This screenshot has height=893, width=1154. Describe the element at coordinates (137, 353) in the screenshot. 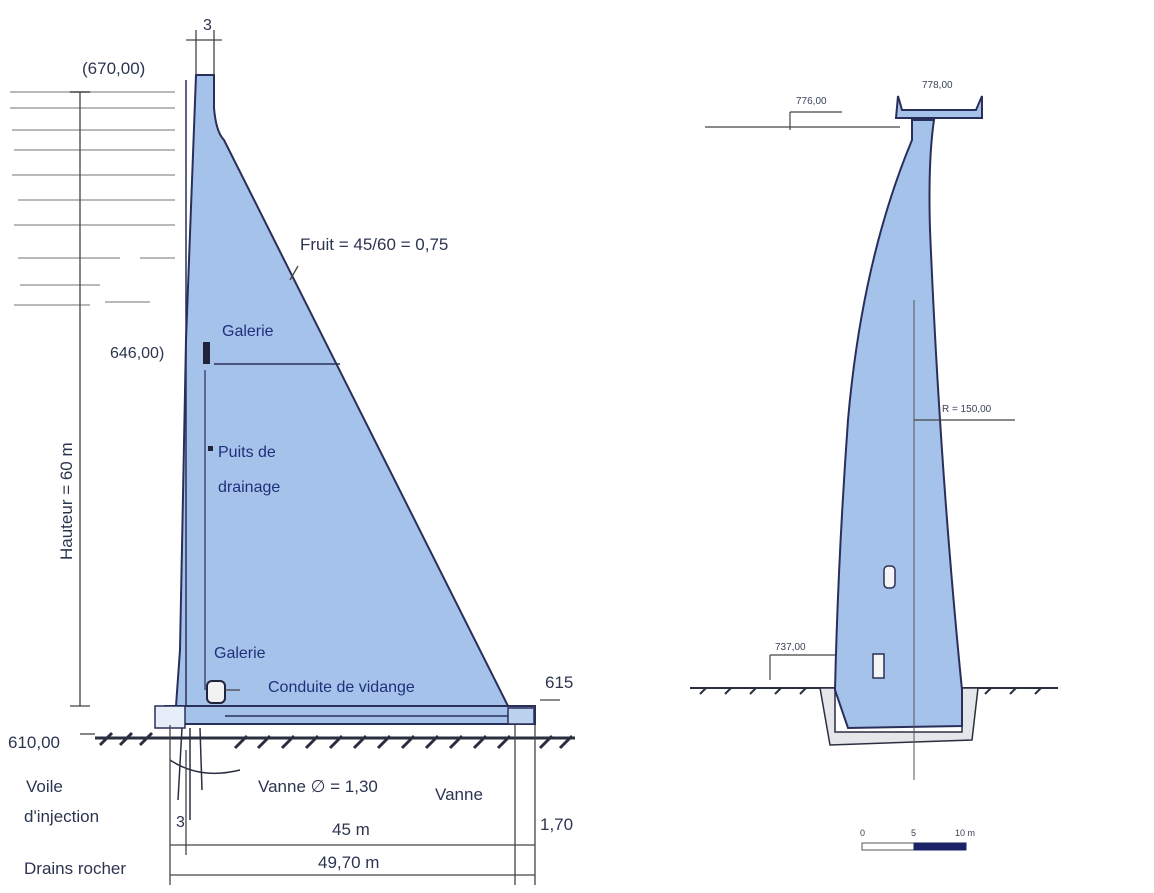

I see `water-level-646-label: 646,00)` at that location.